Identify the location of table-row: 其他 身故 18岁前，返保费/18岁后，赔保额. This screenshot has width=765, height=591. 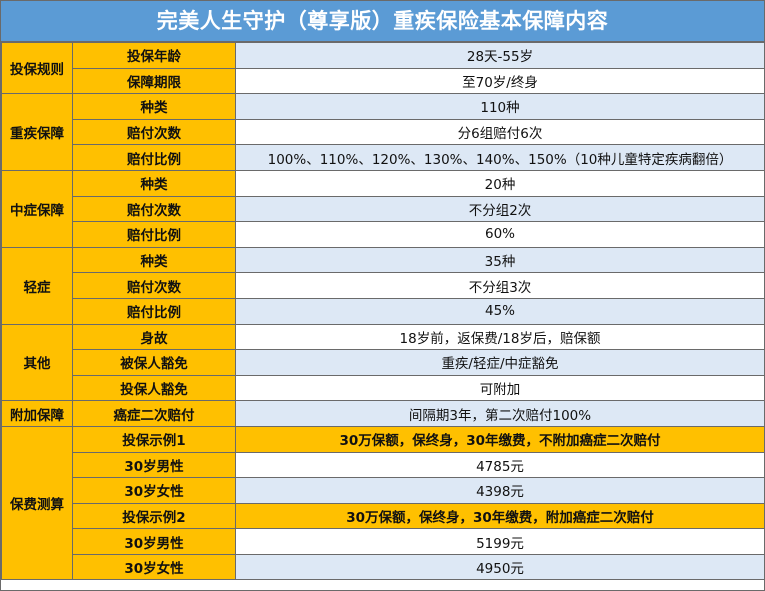
(383, 362).